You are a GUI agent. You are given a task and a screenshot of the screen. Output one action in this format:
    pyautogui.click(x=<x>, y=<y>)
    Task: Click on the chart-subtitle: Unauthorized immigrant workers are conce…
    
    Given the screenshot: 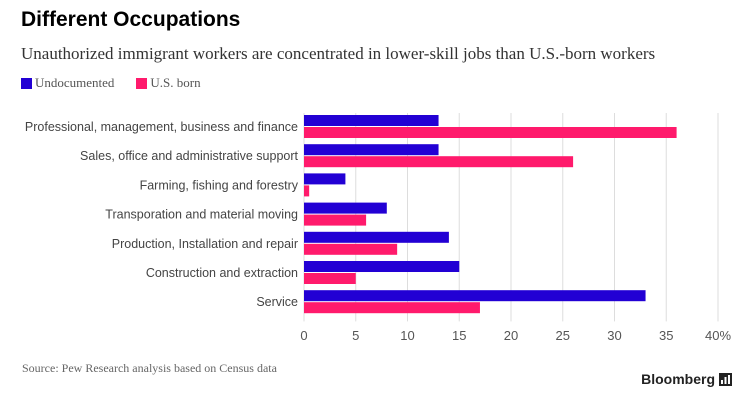 What is the action you would take?
    pyautogui.click(x=338, y=53)
    